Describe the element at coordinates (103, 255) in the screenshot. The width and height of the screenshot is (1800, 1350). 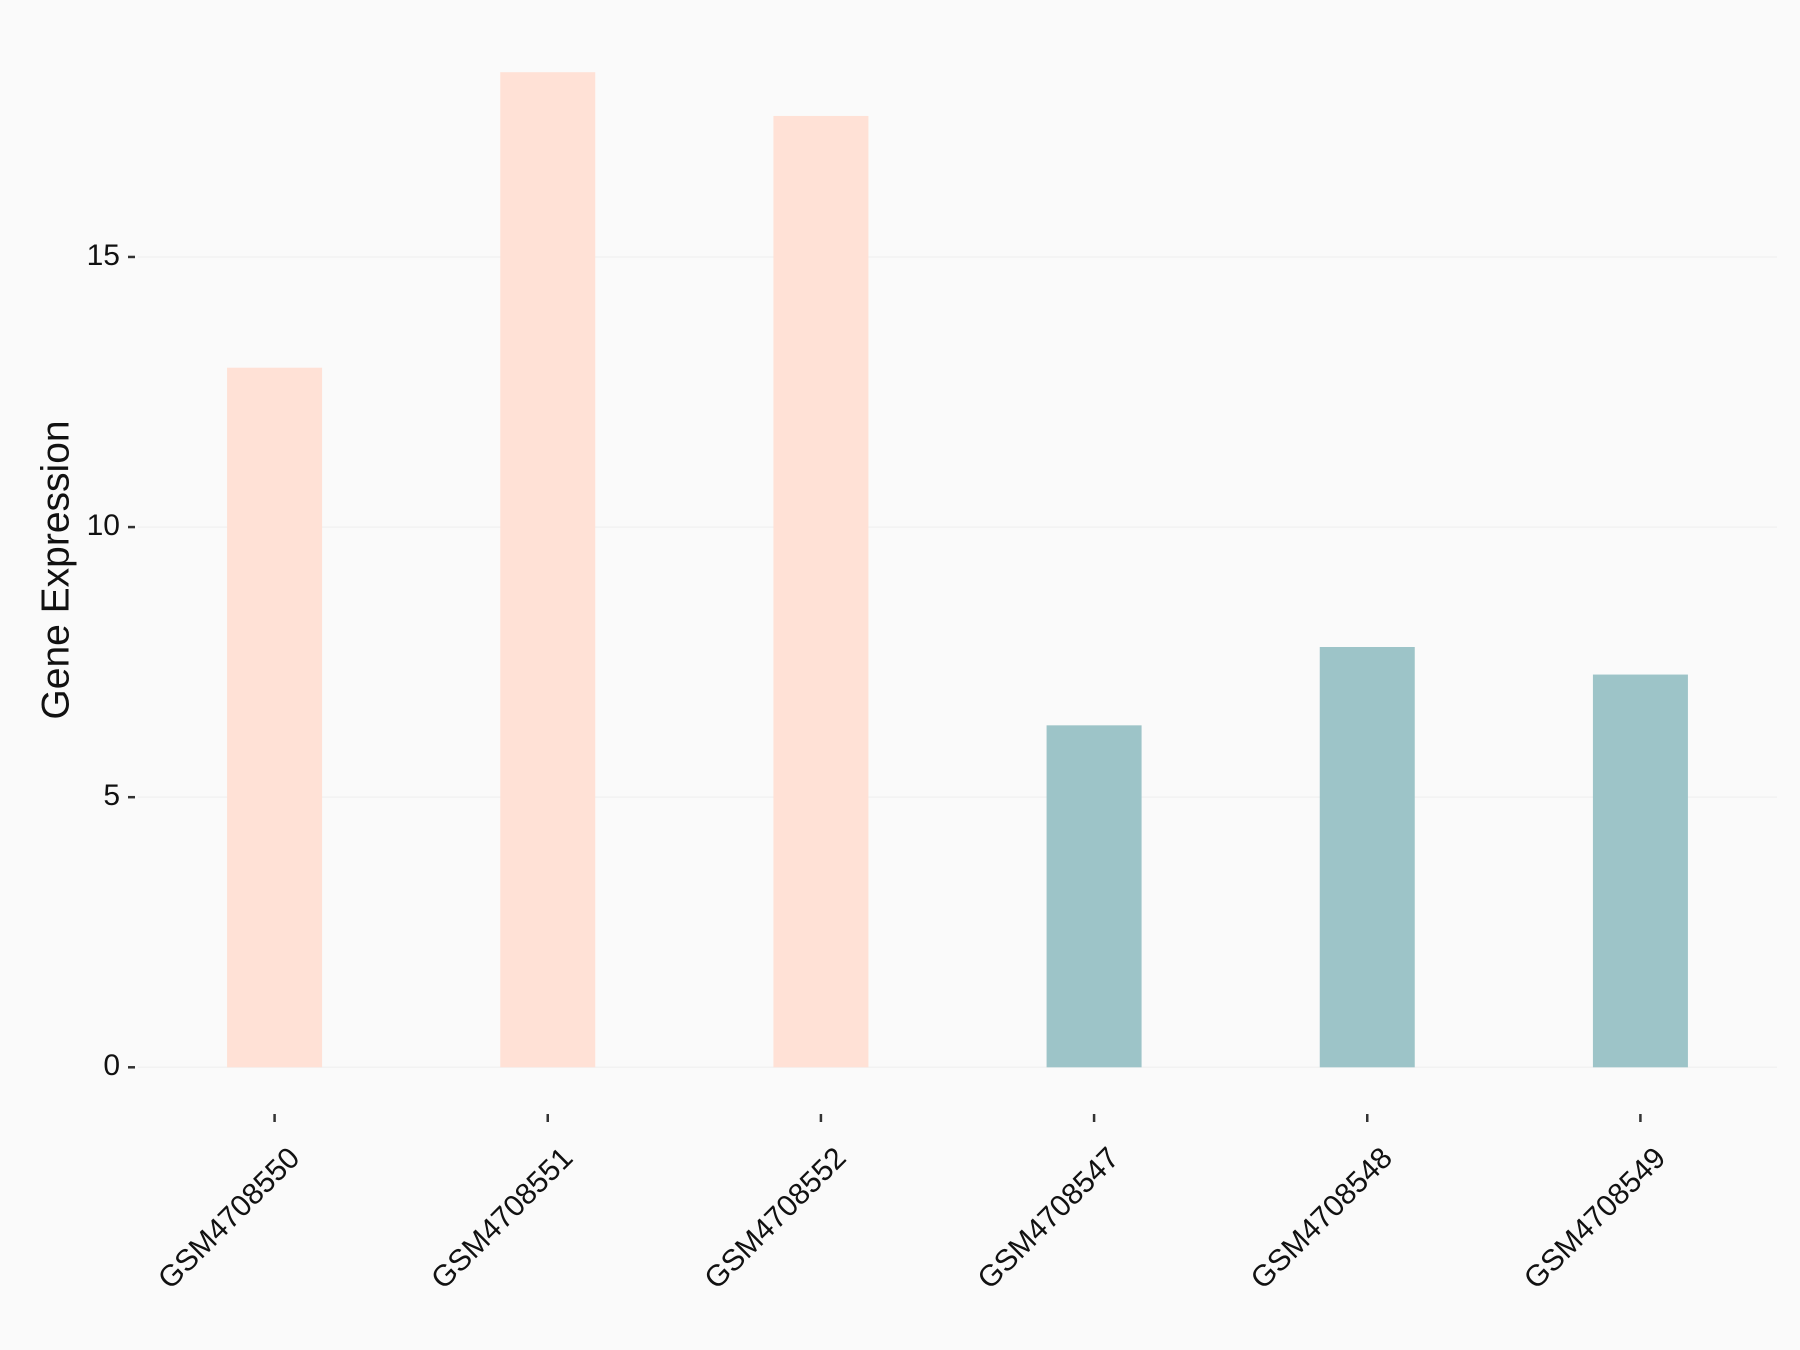
I see `y-tick-label: 15` at that location.